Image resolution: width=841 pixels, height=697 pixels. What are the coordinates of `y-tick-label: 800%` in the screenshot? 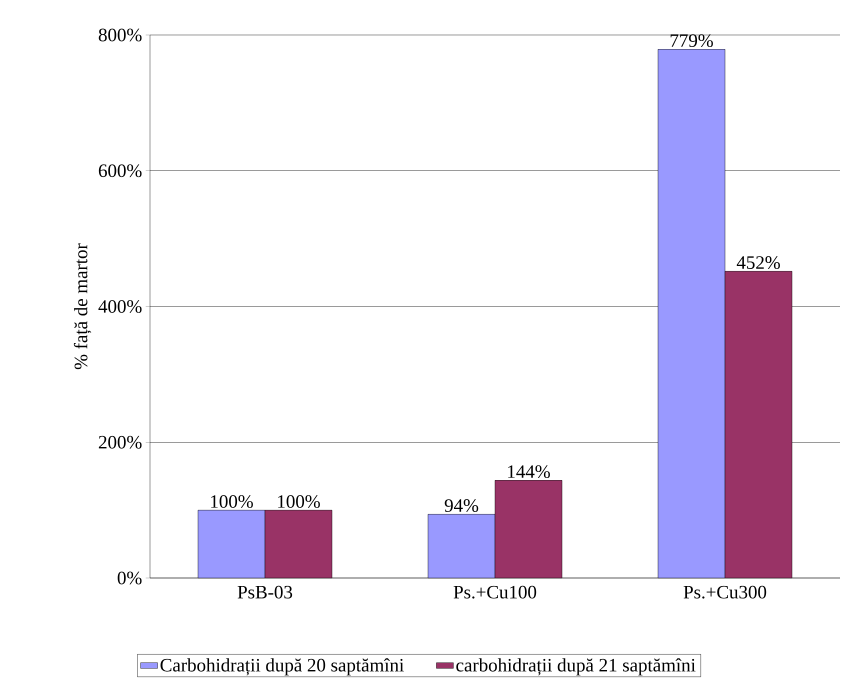 It's located at (120, 35).